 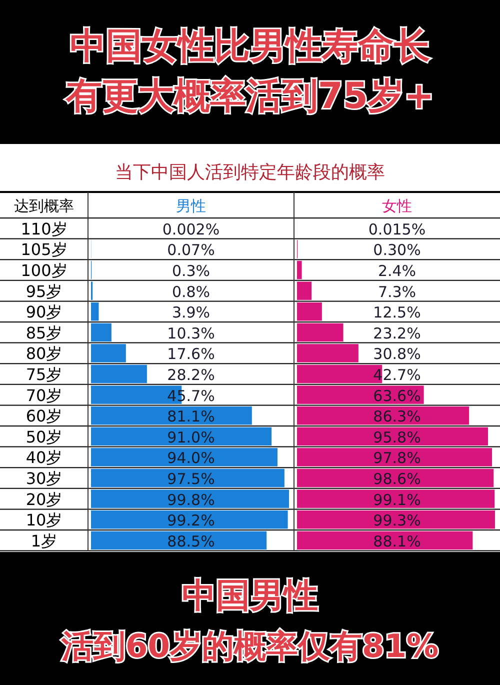 I want to click on data-label: 81.1%, so click(x=191, y=417).